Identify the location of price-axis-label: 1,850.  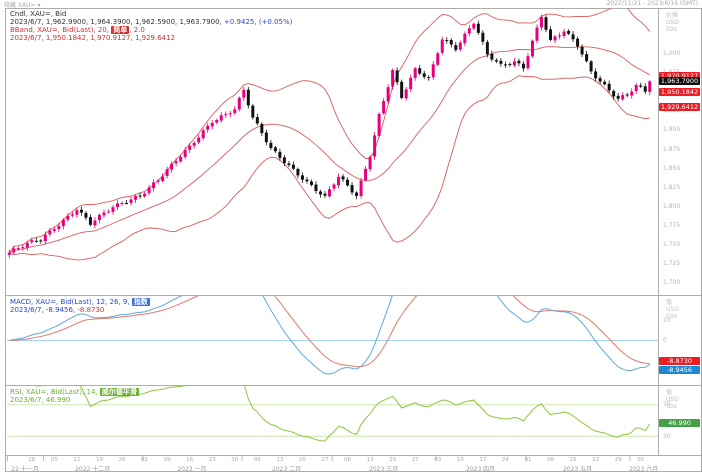
(672, 168).